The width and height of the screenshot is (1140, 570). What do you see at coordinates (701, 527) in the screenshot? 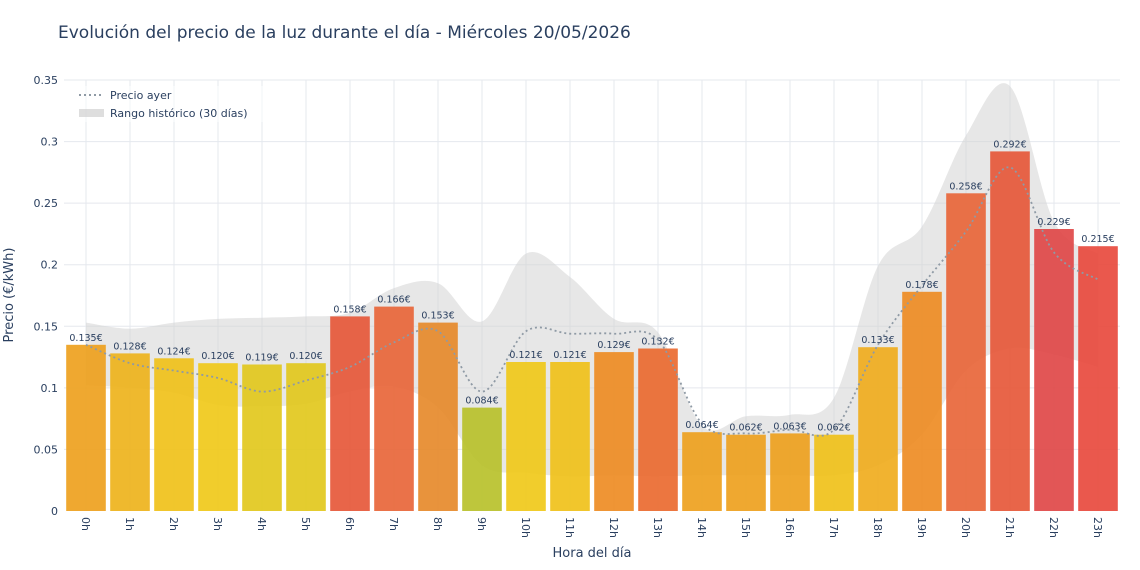
I see `x-tick-label-14h: 14h` at bounding box center [701, 527].